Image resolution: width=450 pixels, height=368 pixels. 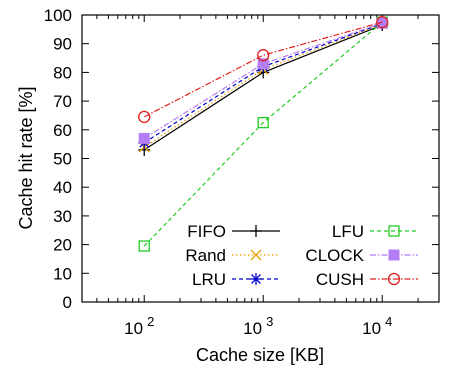 I want to click on legend-label: CLOCK, so click(x=334, y=255).